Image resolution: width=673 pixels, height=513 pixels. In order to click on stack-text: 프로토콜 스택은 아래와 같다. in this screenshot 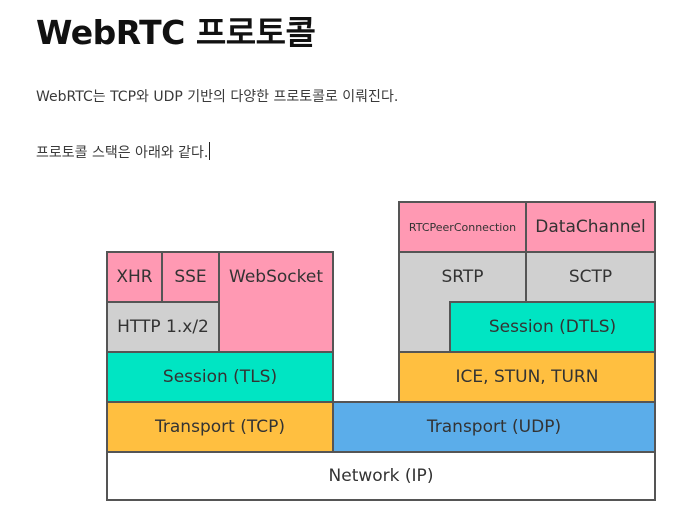, I will do `click(122, 153)`.